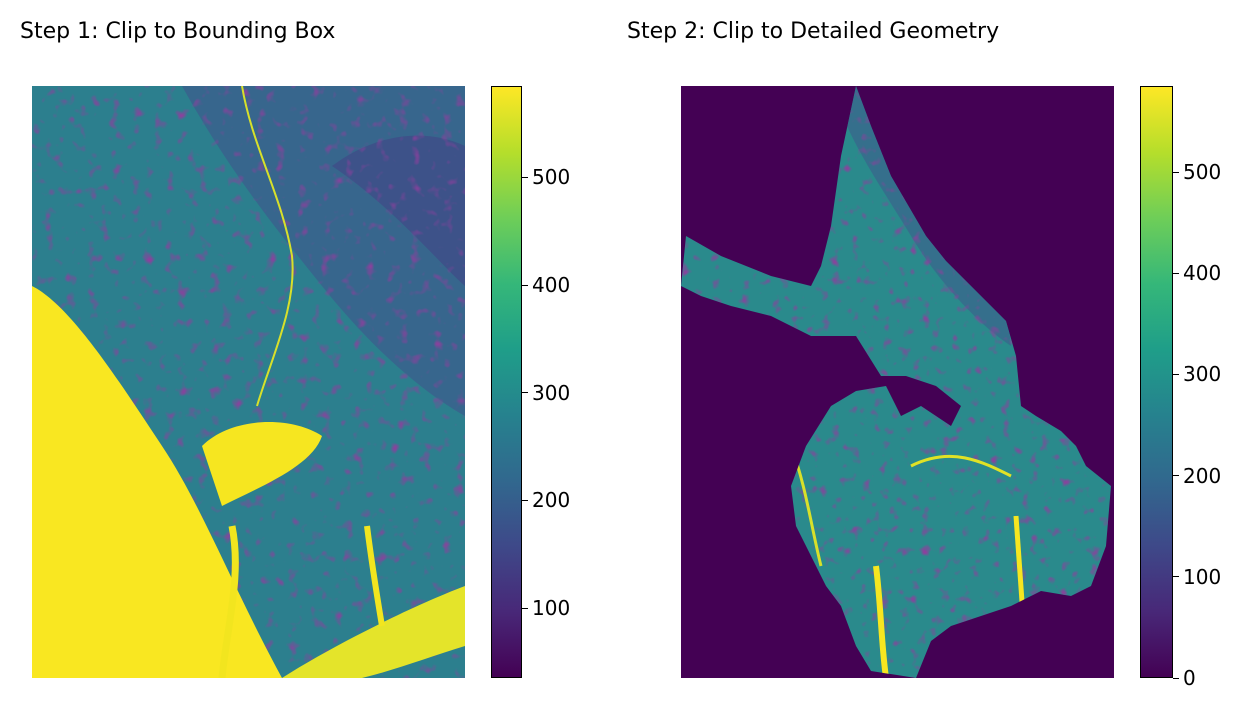  What do you see at coordinates (813, 31) in the screenshot?
I see `panel2-title: Step 2: Clip to Detailed Geometry` at bounding box center [813, 31].